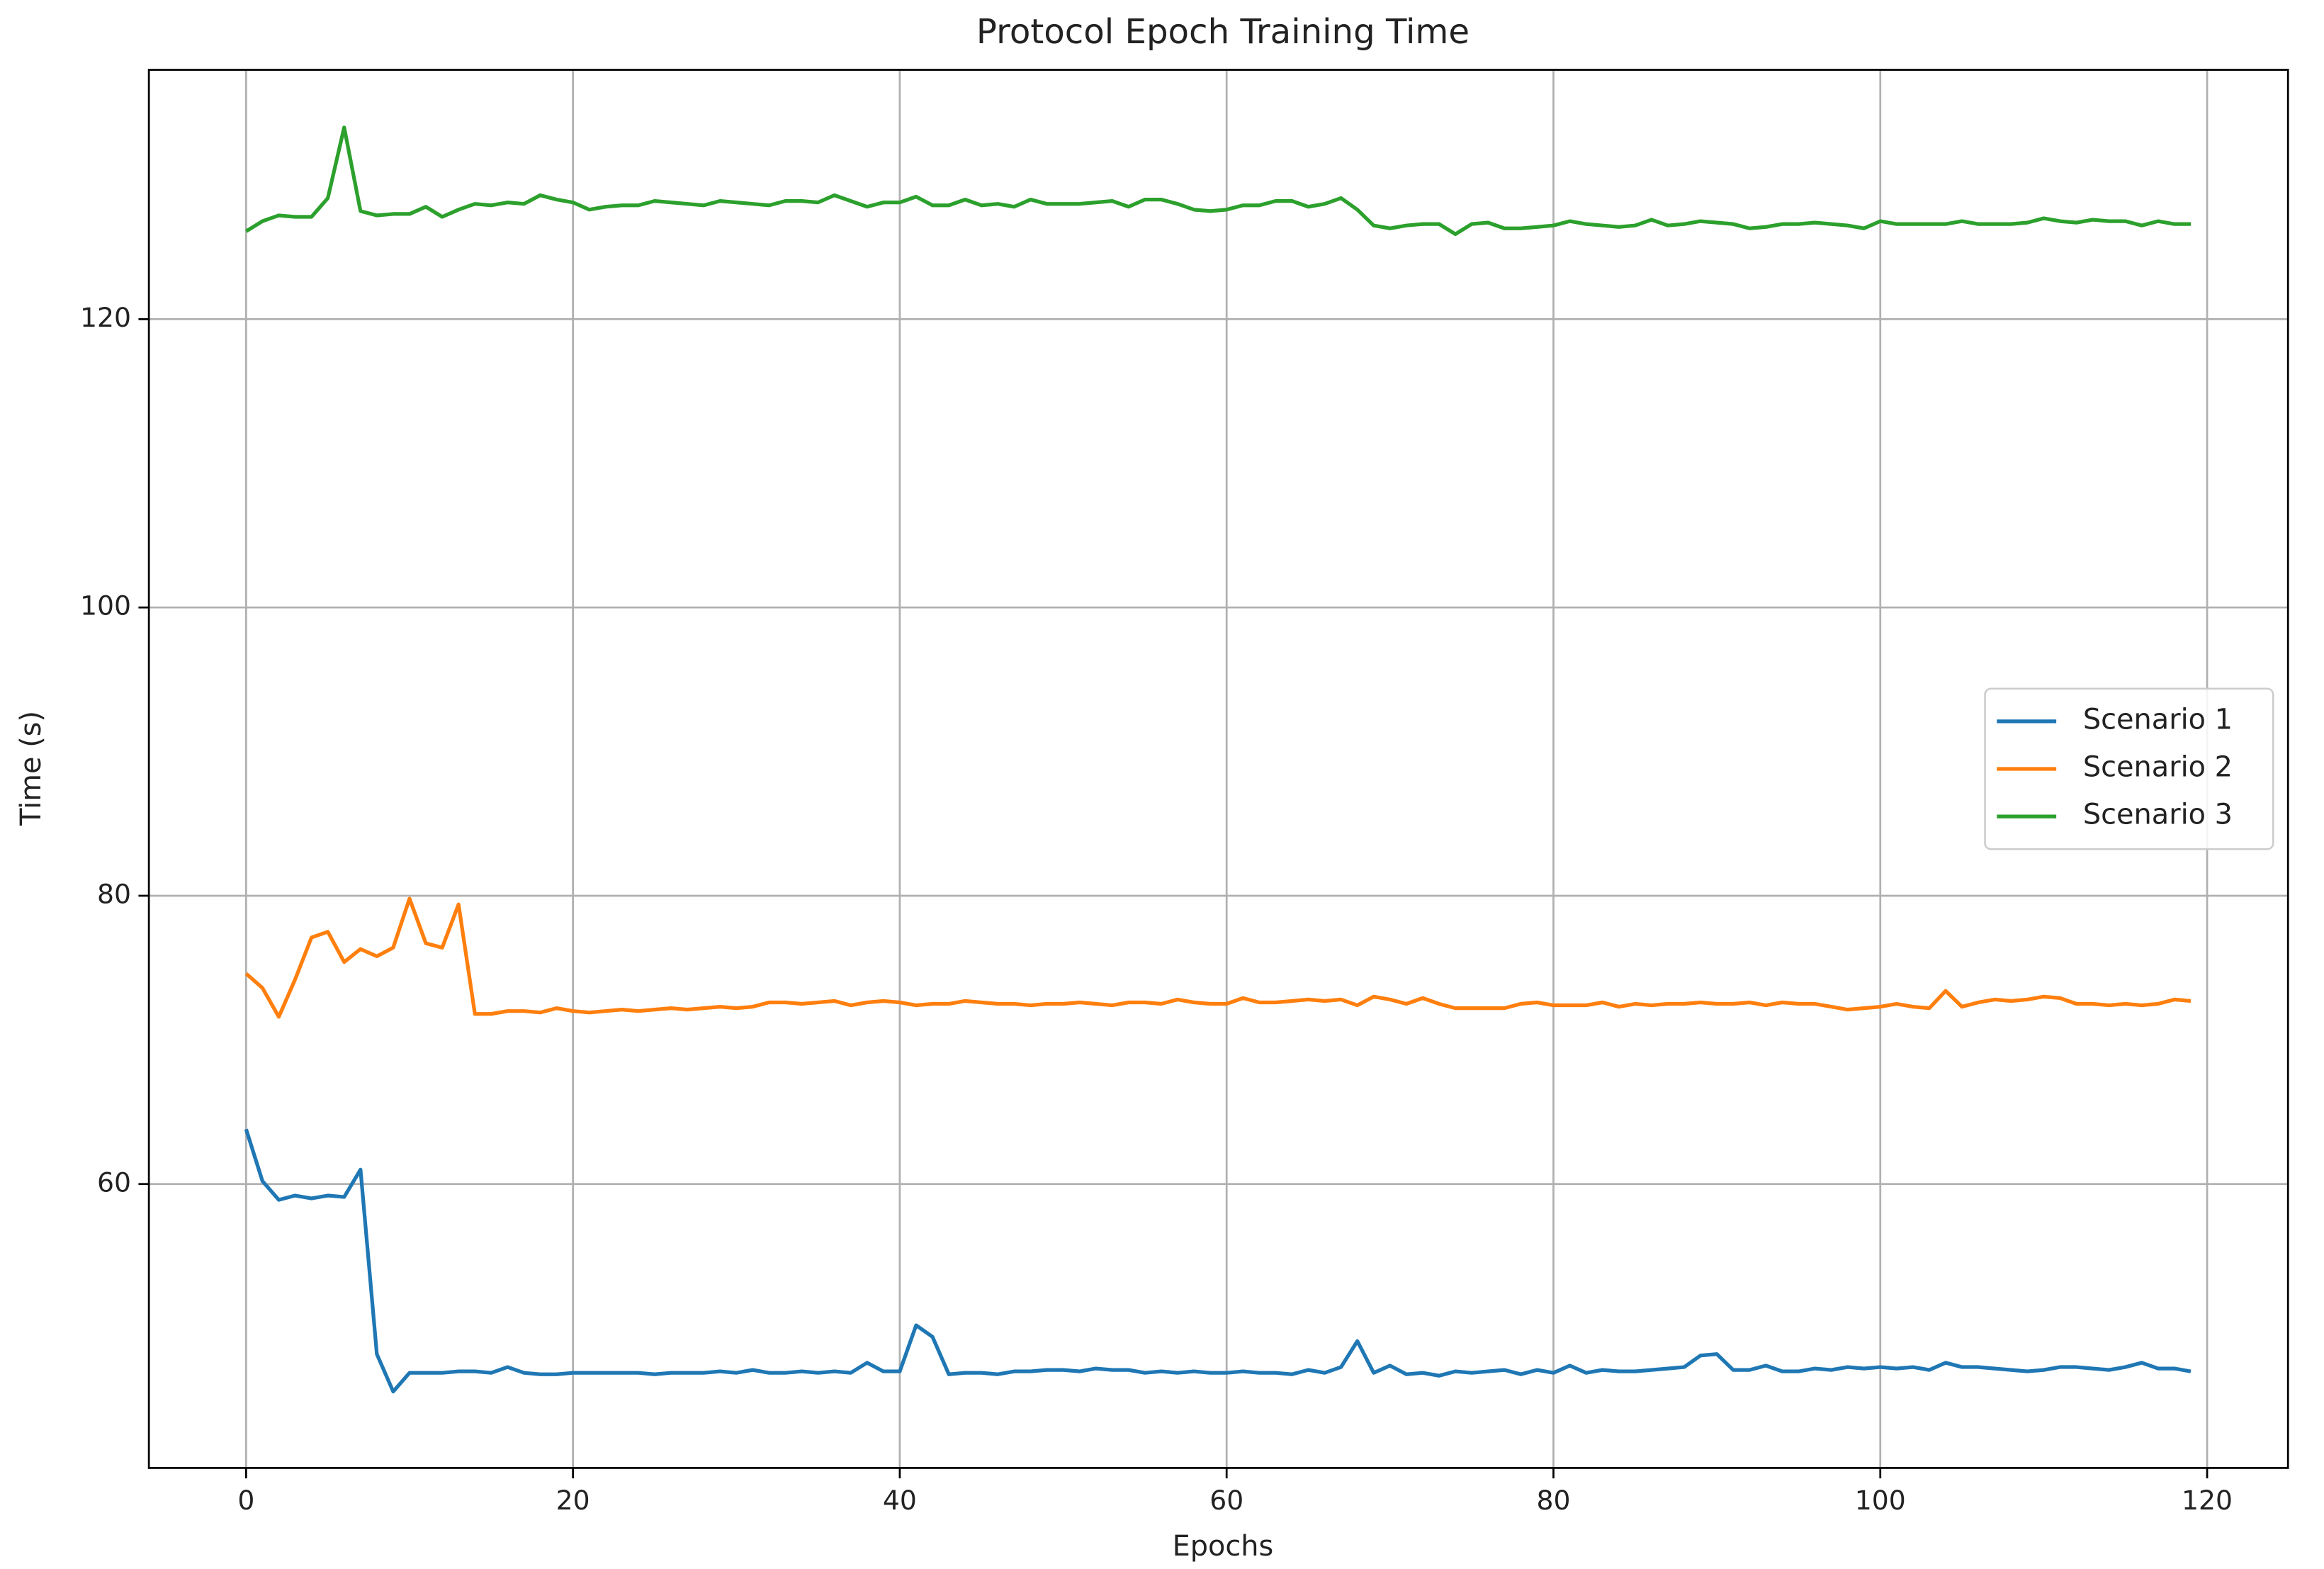 This screenshot has height=1569, width=2324. I want to click on legend-box, so click(2129, 768).